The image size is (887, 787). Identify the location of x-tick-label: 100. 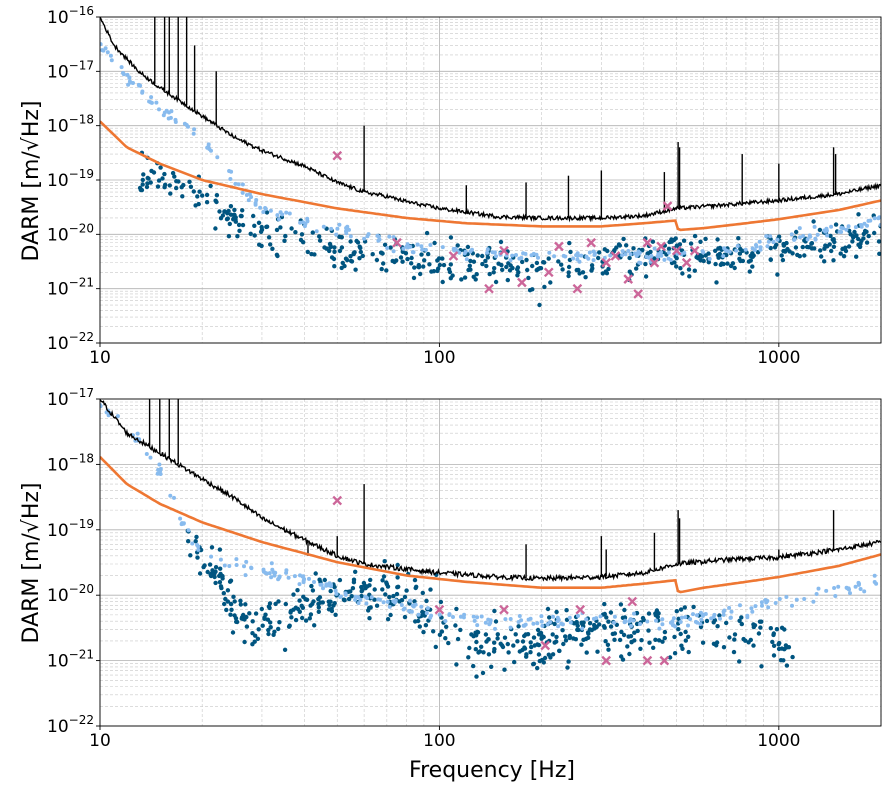
(439, 741).